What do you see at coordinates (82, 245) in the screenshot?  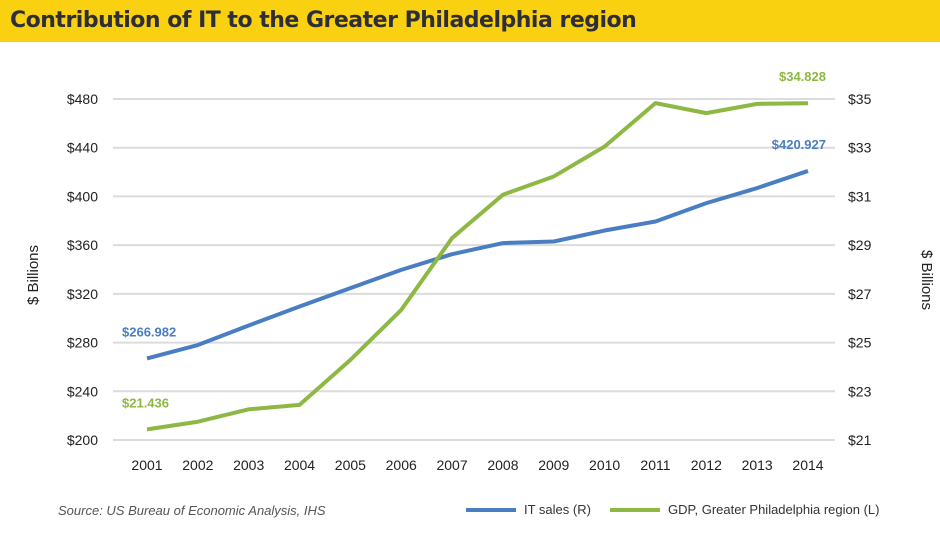 I see `left-tick-label: $360` at bounding box center [82, 245].